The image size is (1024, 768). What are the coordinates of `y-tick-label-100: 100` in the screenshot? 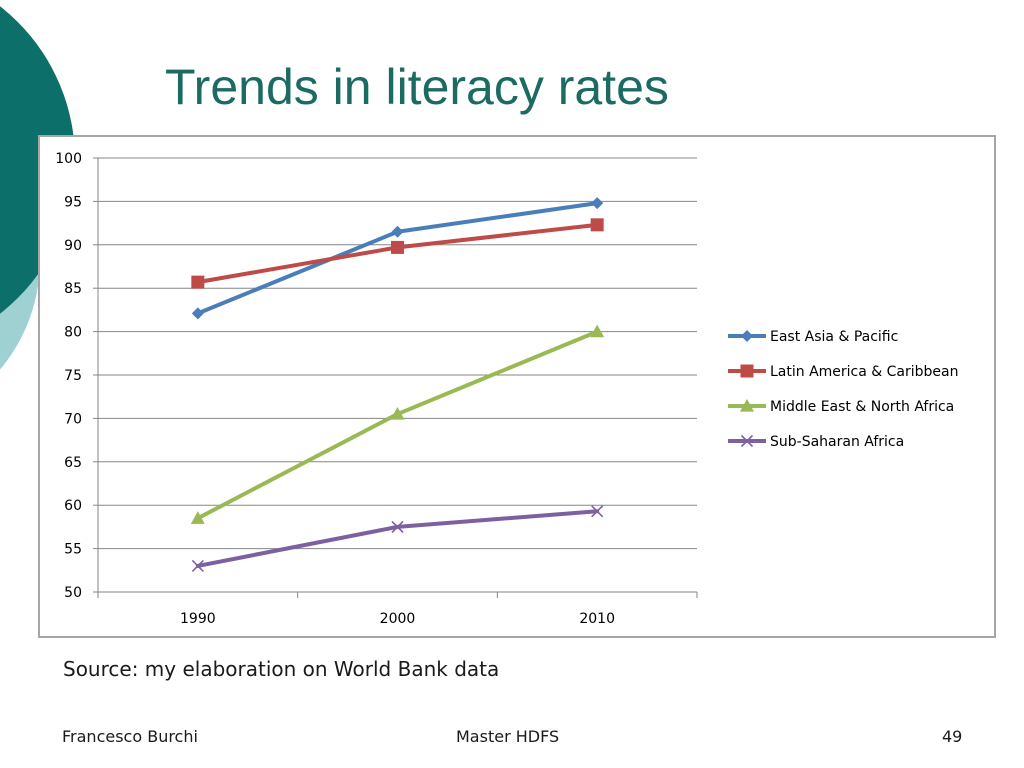 It's located at (68, 159).